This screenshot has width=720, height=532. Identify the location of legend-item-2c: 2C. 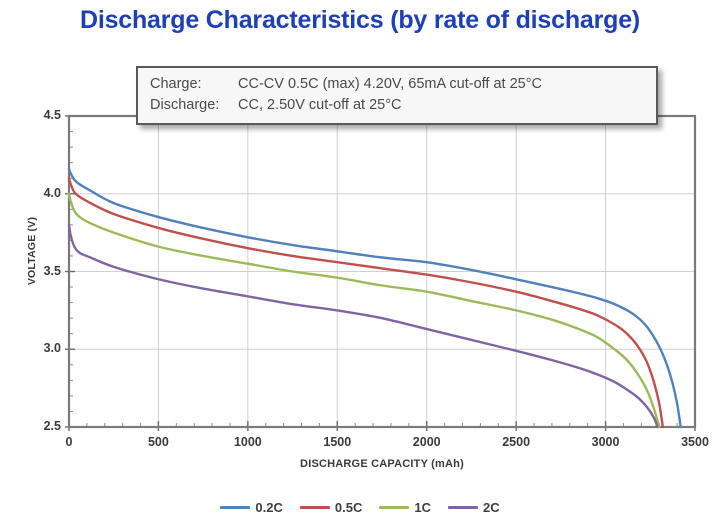
(473, 507).